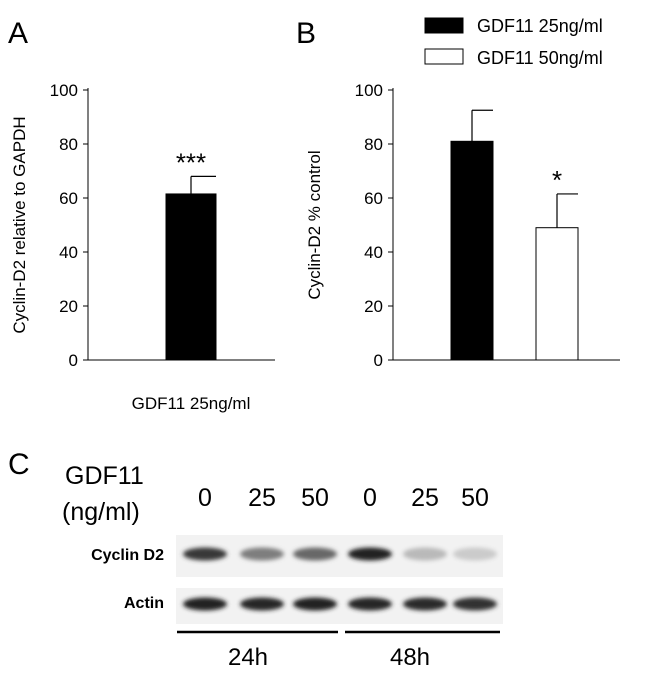 The height and width of the screenshot is (677, 657). What do you see at coordinates (19, 224) in the screenshot?
I see `chart-a-ylabel: Cyclin-D2 relative to GAPDH` at bounding box center [19, 224].